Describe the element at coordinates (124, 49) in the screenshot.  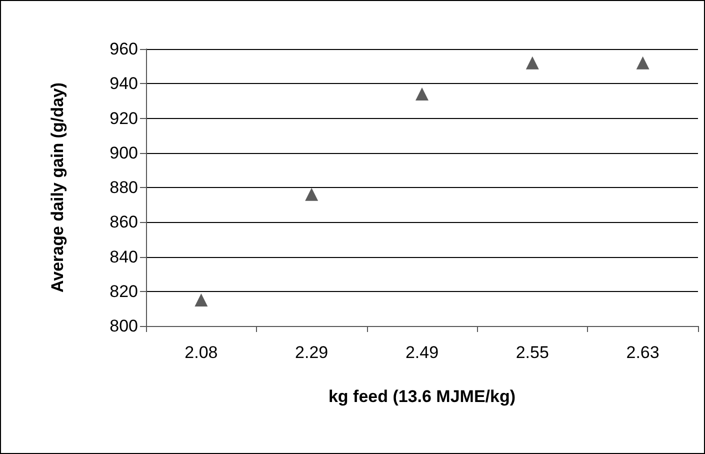
I see `y-tick-label: 960` at that location.